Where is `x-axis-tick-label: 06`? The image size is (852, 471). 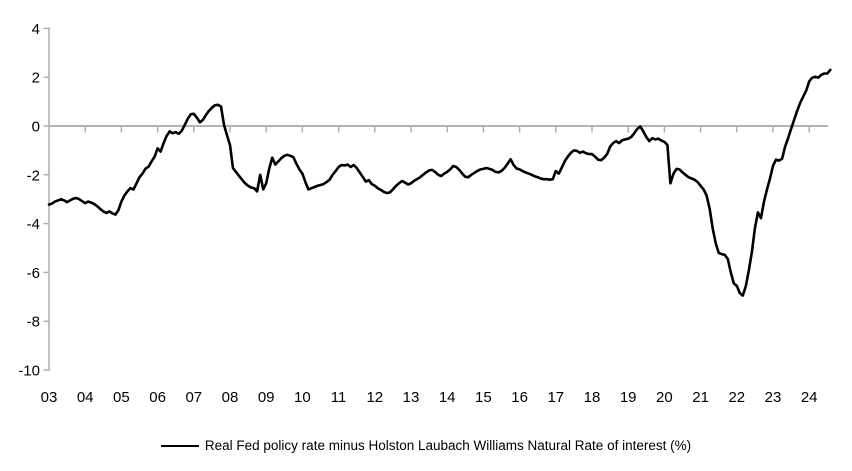
x-axis-tick-label: 06 is located at coordinates (157, 397).